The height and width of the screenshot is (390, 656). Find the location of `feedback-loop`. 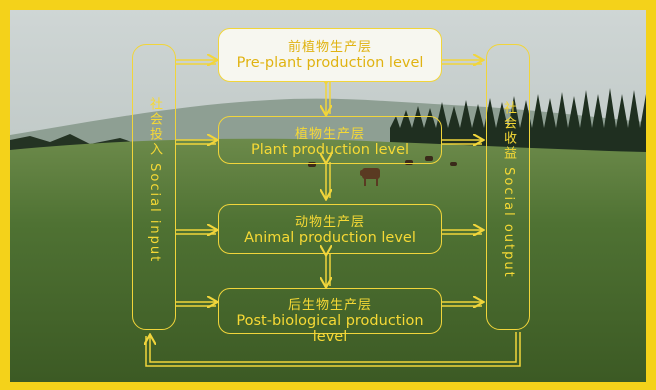

feedback-loop is located at coordinates (333, 347).